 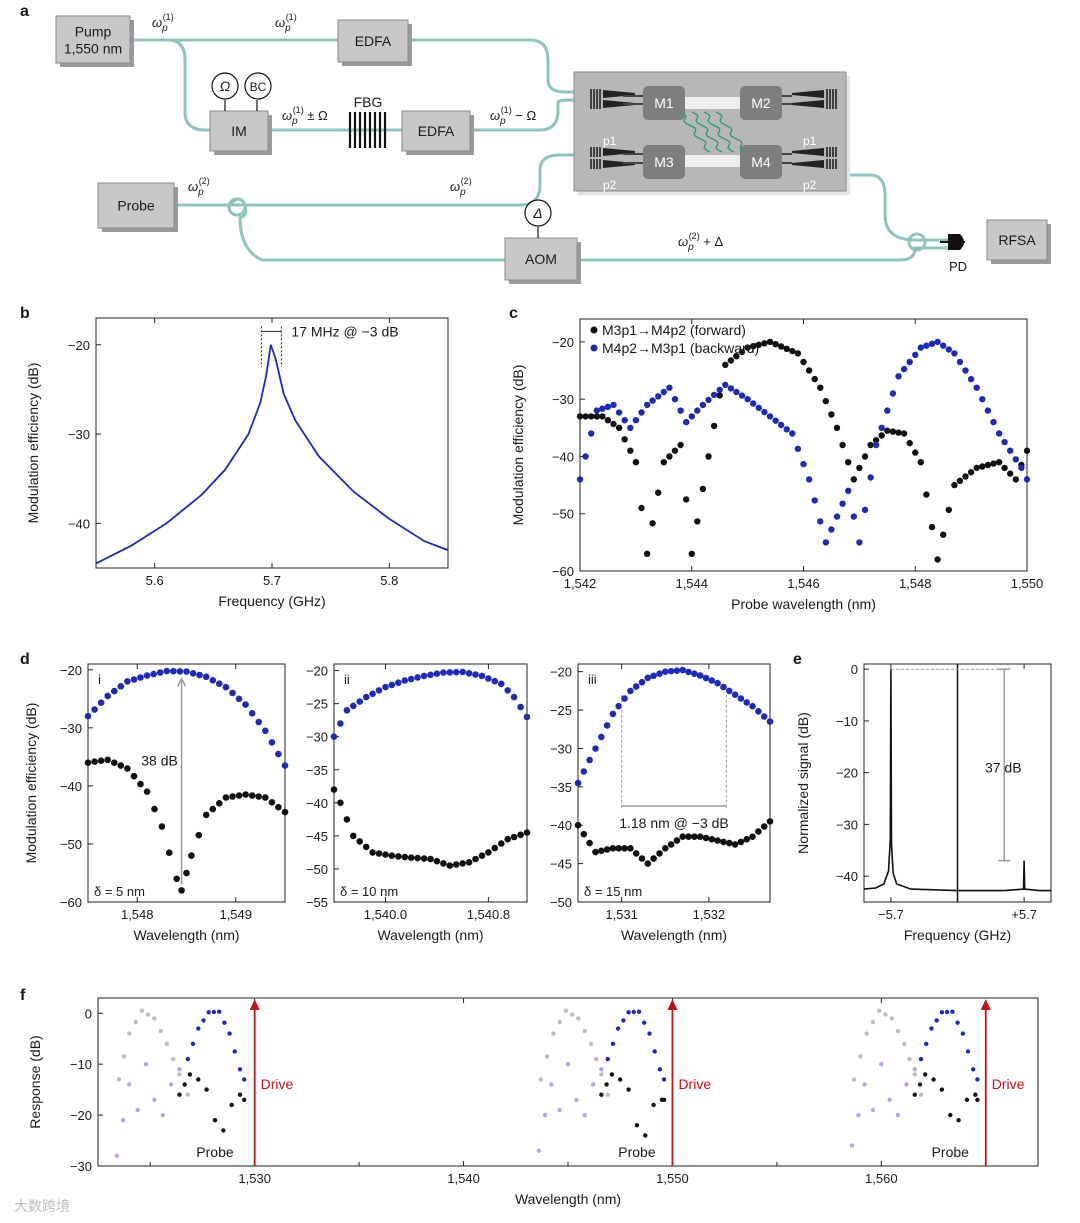 I want to click on x-tick-label: 1,531, so click(x=621, y=914).